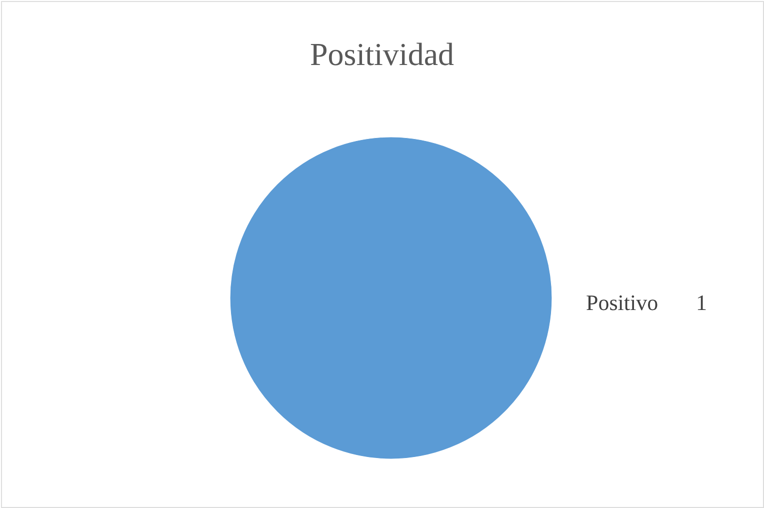 The width and height of the screenshot is (764, 508). I want to click on slice-label: Positivo, so click(622, 302).